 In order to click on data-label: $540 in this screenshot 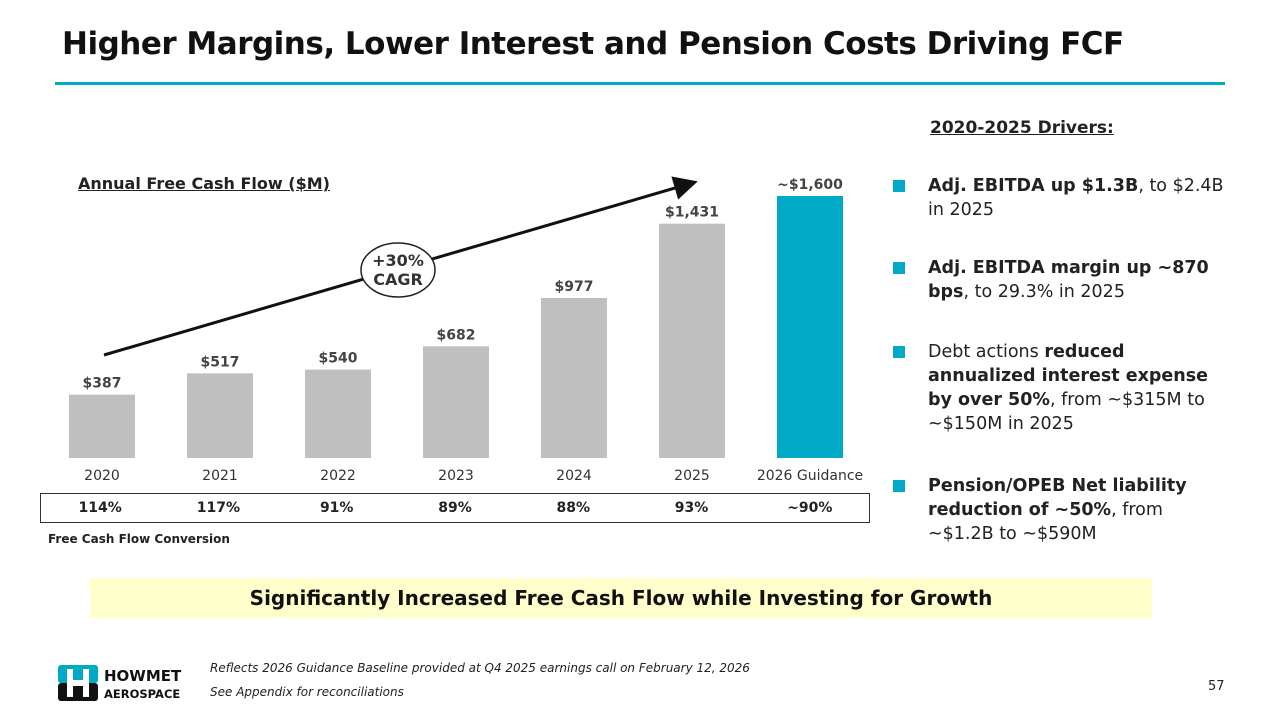, I will do `click(338, 359)`.